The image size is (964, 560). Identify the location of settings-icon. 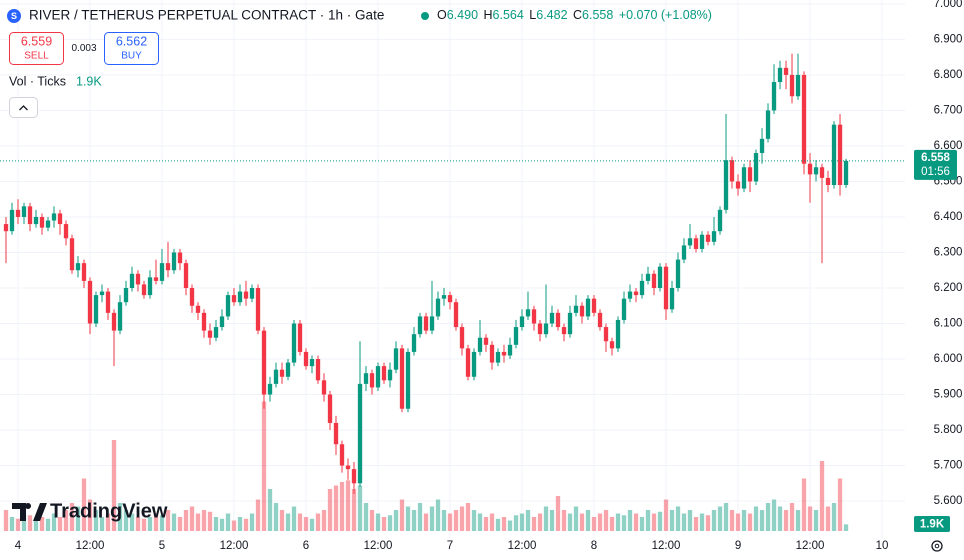
(937, 546).